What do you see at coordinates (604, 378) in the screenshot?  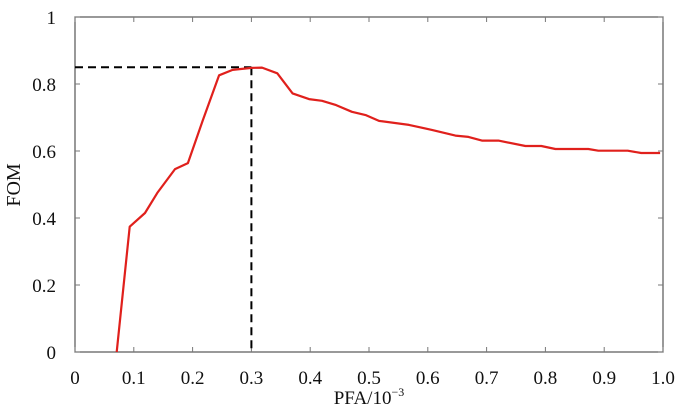 I see `x-tick-label: 0.9` at bounding box center [604, 378].